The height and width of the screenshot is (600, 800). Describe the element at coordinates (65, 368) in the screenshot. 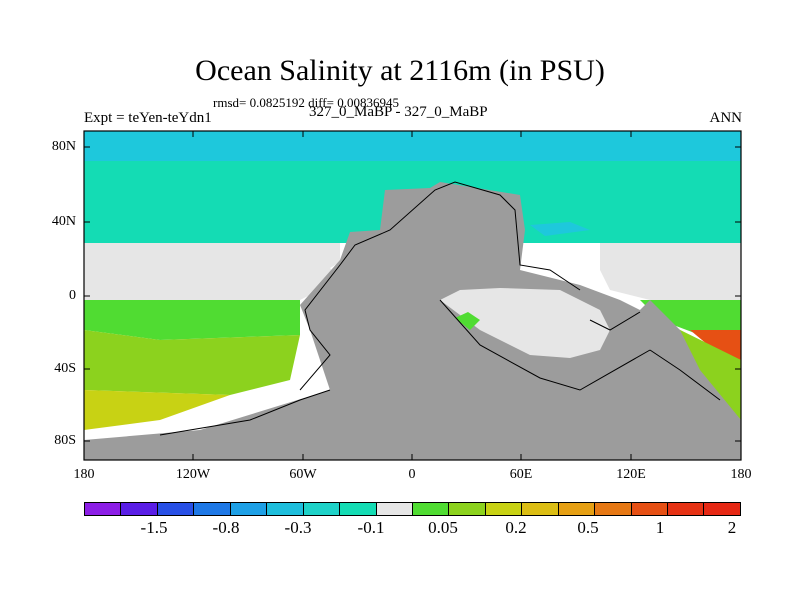

I see `lat-label-40s: 40S` at that location.